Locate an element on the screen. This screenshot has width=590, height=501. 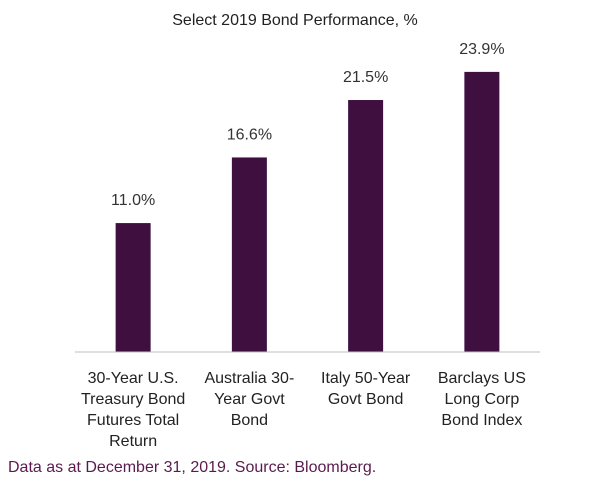
category-label-line: Govt Bond is located at coordinates (366, 399).